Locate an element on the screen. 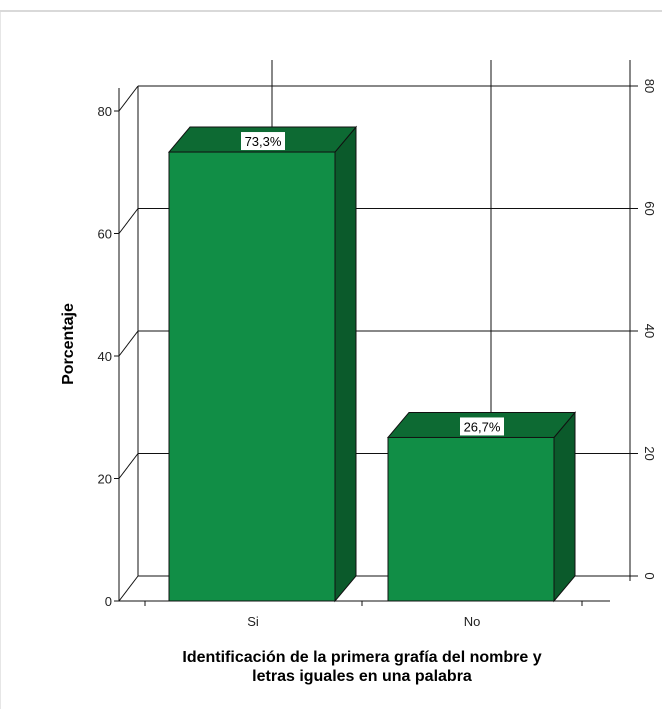 Image resolution: width=662 pixels, height=709 pixels. data-label: 26,7% is located at coordinates (482, 426).